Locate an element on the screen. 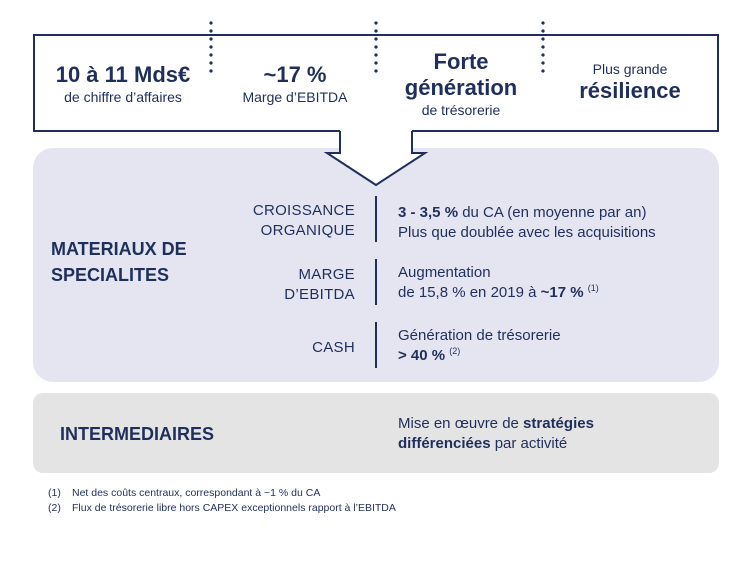  kpi-margin-value: ~17 % is located at coordinates (295, 74).